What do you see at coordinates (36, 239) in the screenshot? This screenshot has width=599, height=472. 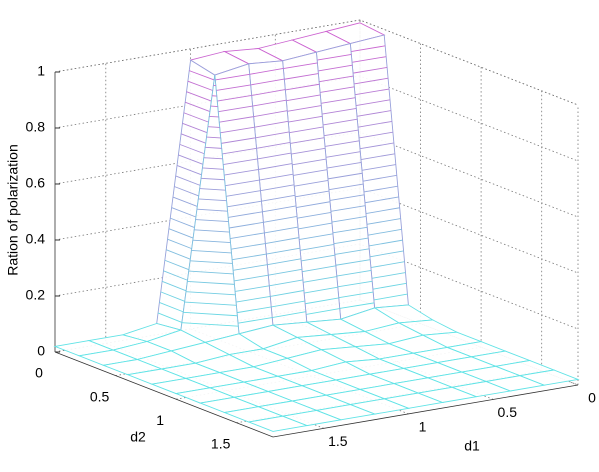 I see `z-tick-label: 0.4` at bounding box center [36, 239].